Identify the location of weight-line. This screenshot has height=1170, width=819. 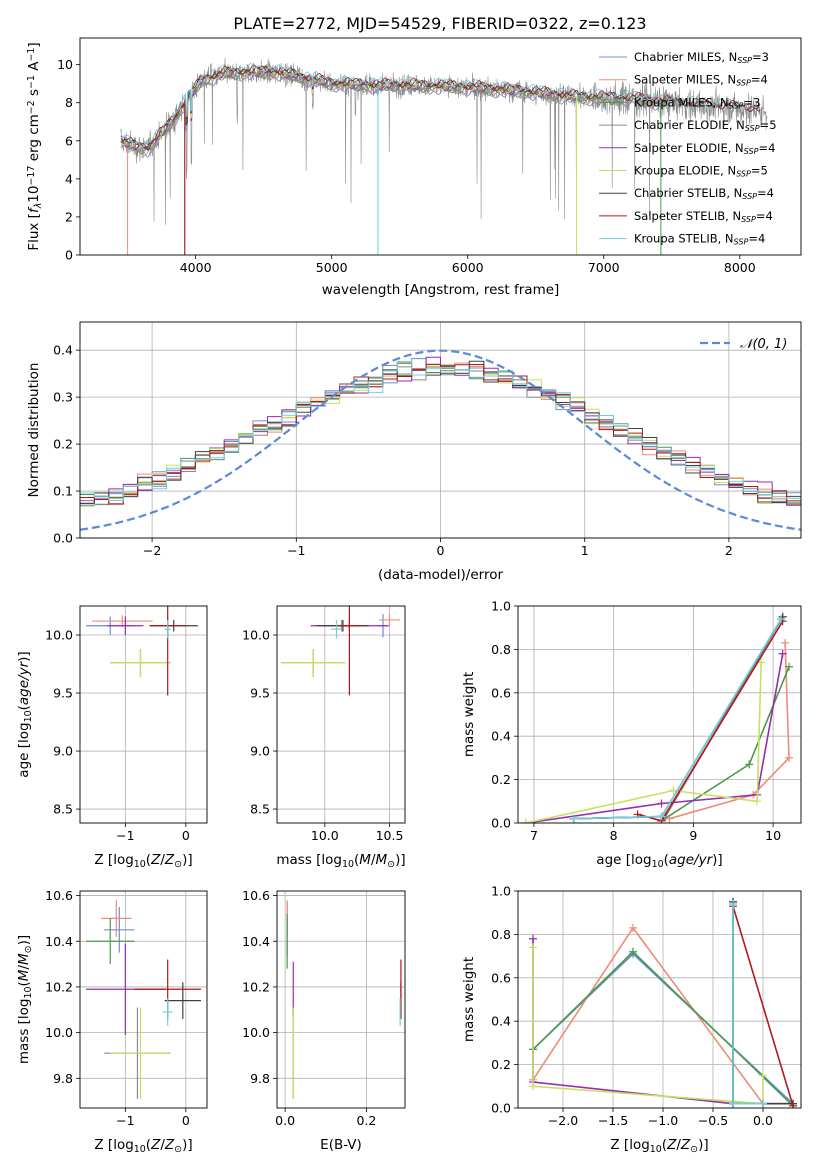
(643, 742).